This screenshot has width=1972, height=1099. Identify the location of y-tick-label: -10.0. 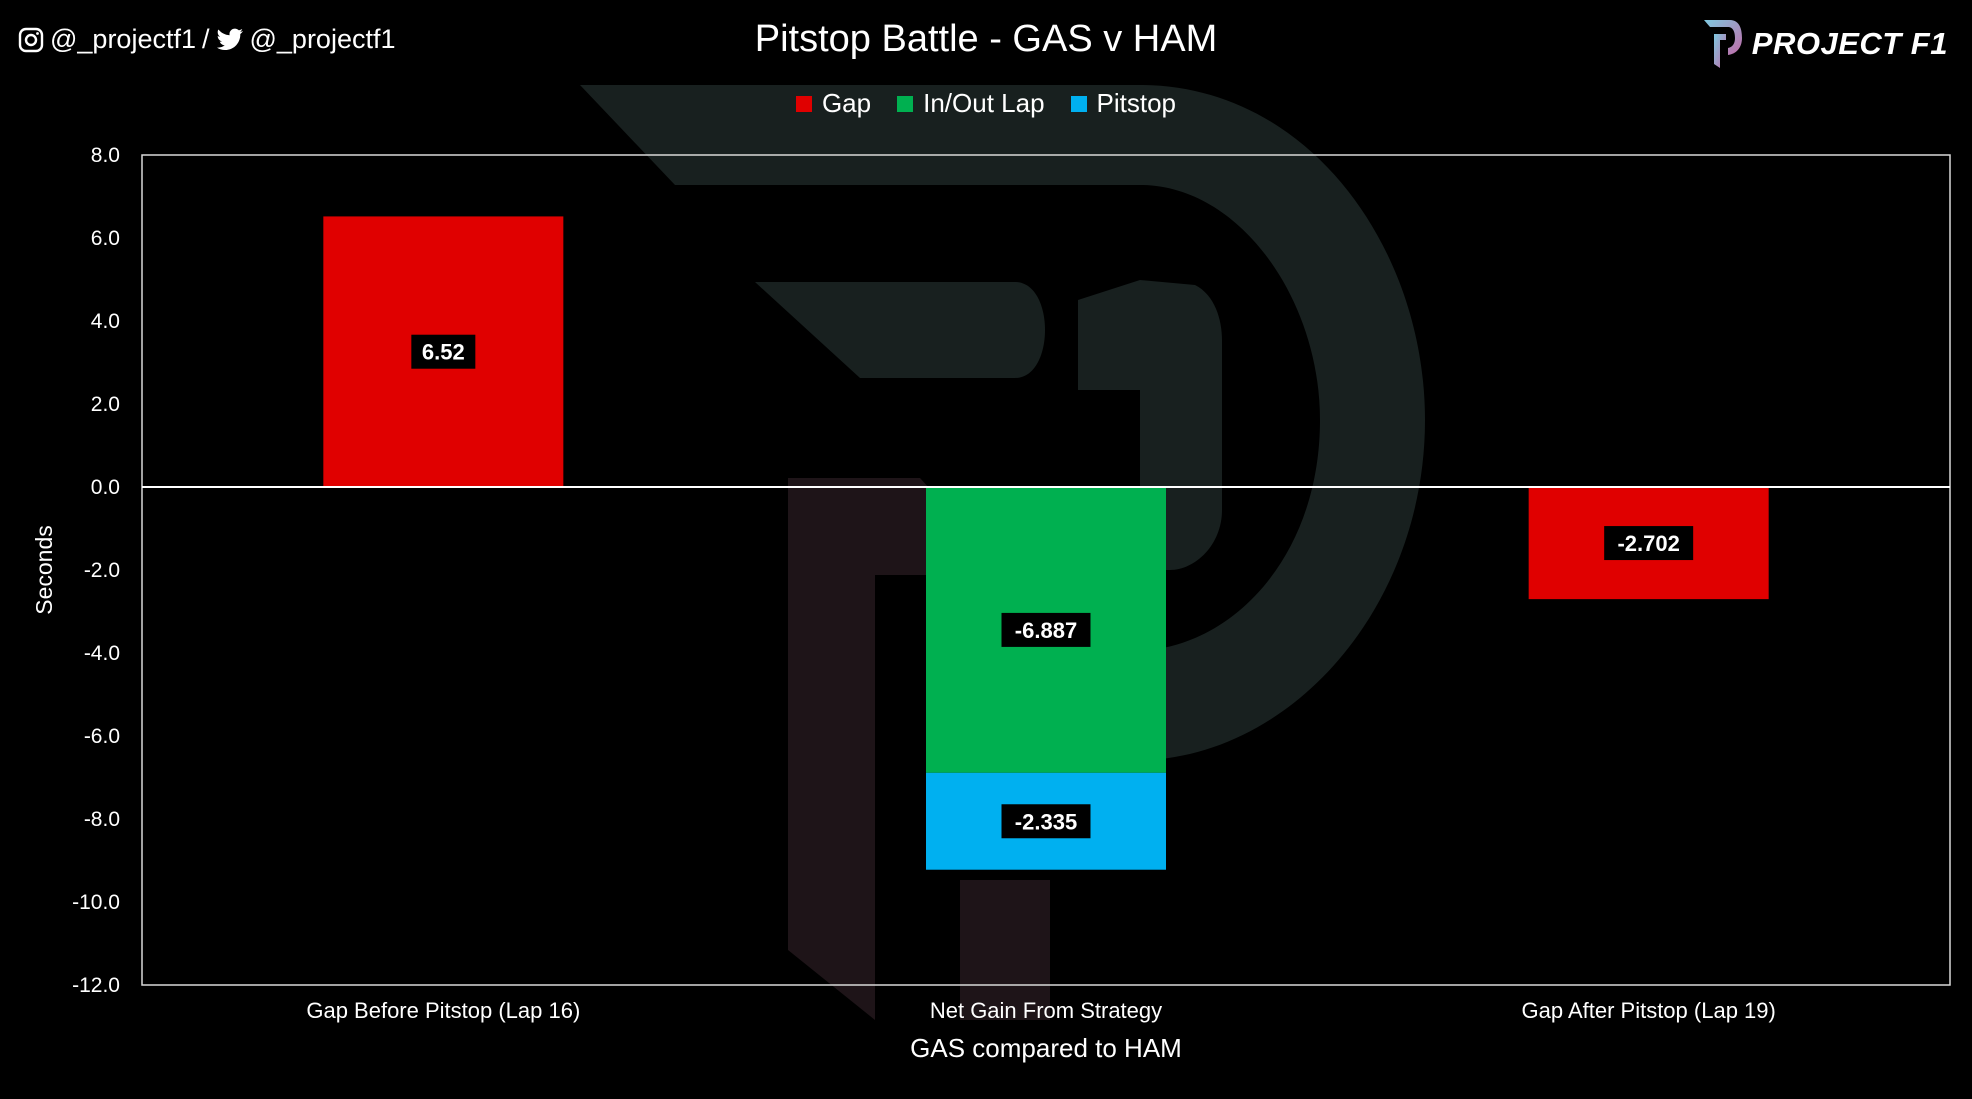
(96, 902).